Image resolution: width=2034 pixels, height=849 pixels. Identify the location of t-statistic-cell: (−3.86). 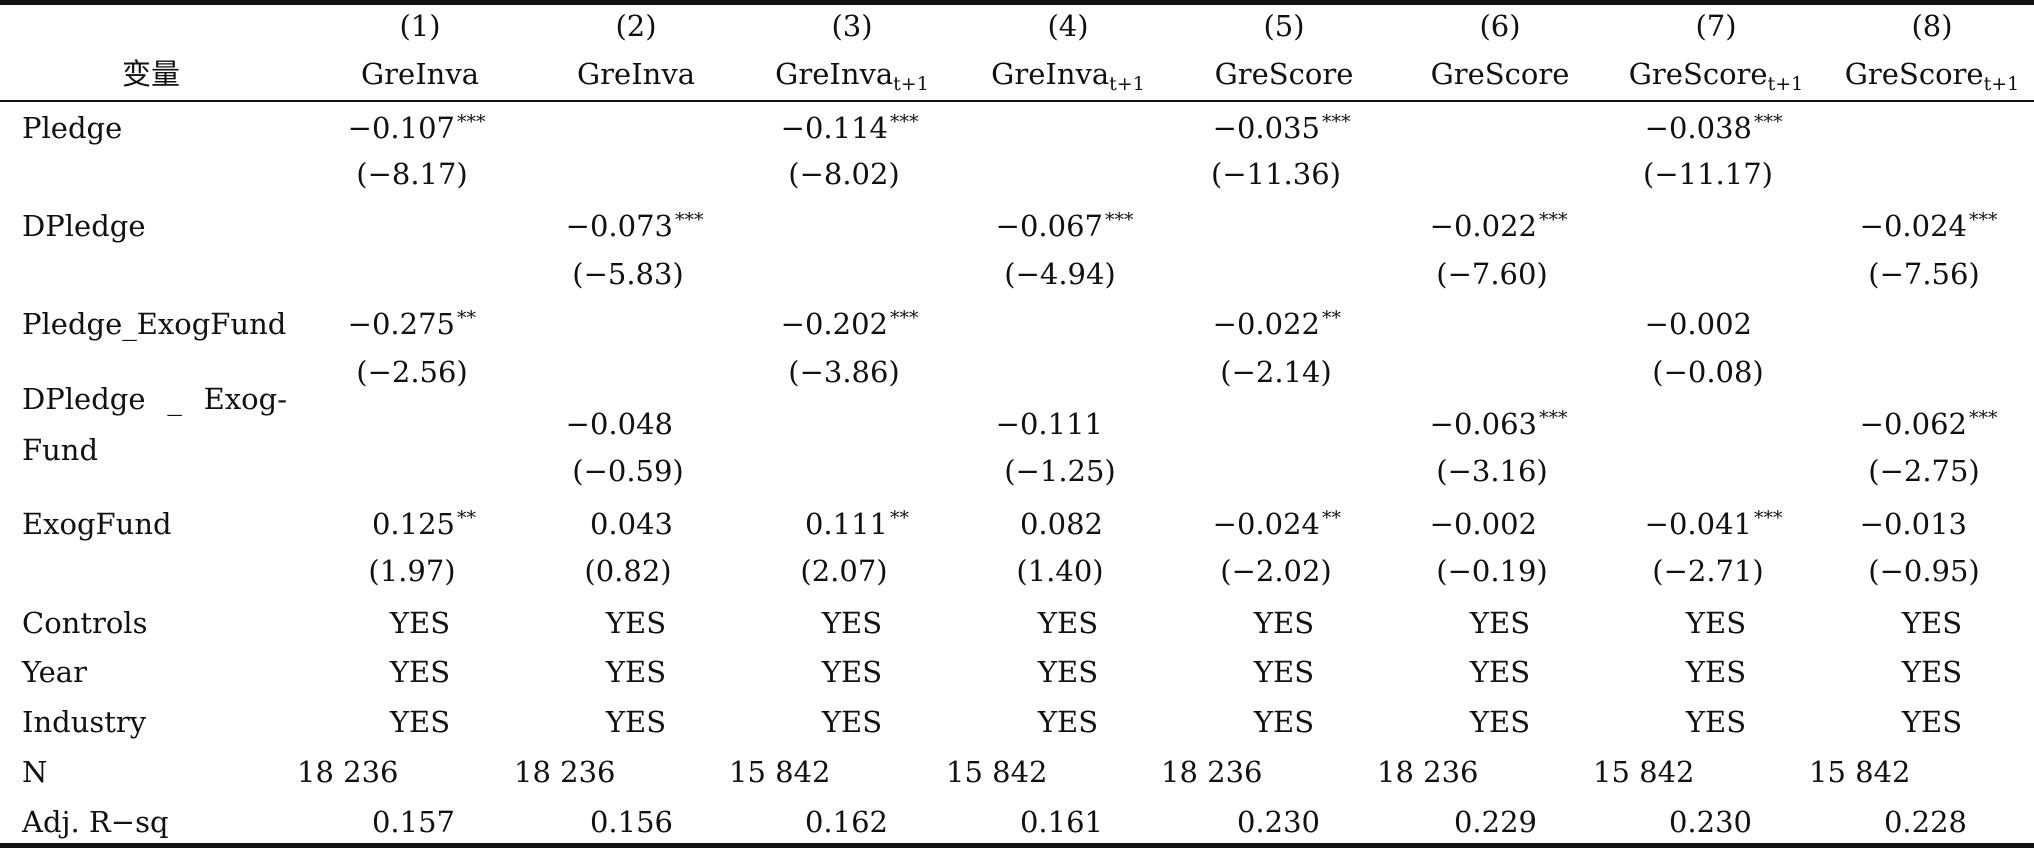
(844, 372).